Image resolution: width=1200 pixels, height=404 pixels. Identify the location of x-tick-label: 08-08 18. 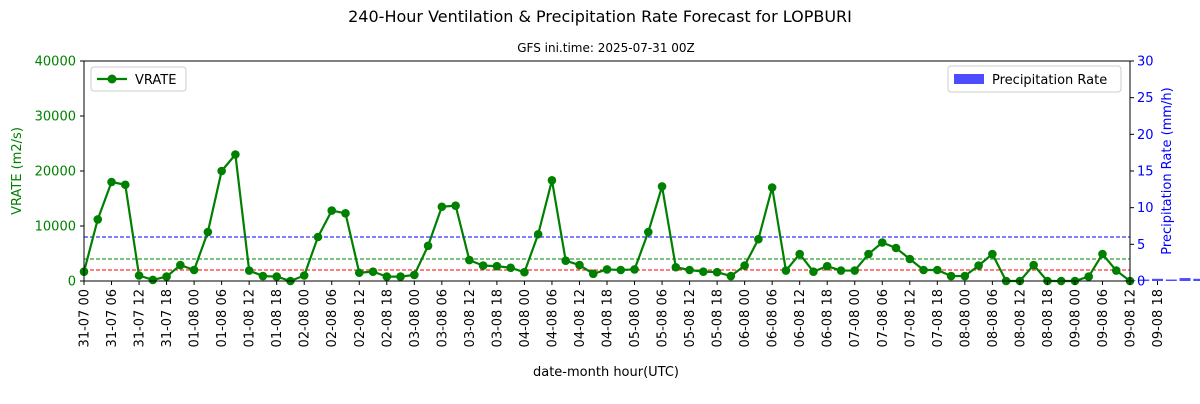
(1048, 318).